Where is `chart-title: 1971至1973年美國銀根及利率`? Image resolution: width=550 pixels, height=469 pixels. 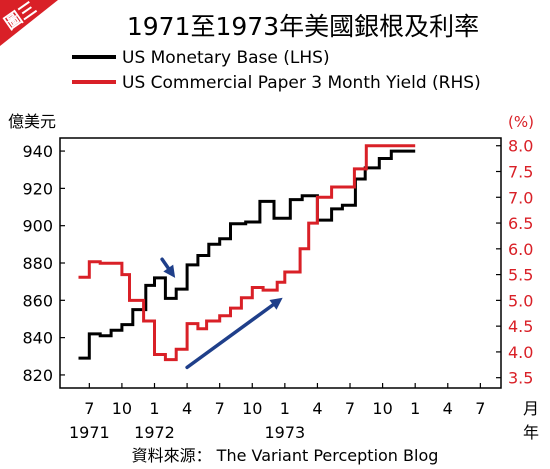
chart-title: 1971至1973年美國銀根及利率 is located at coordinates (303, 26).